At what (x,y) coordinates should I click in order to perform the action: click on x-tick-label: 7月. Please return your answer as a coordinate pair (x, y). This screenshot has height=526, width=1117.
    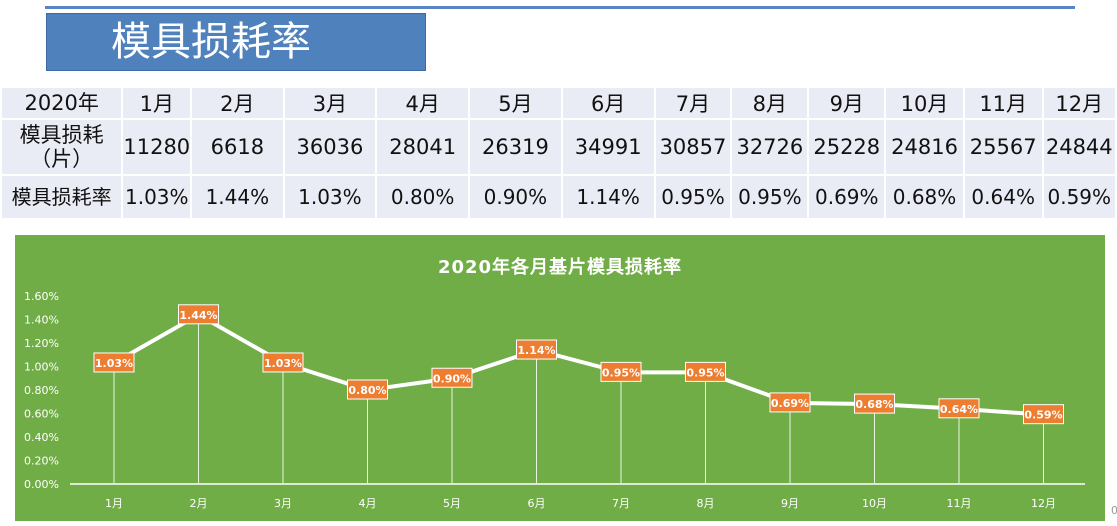
    Looking at the image, I should click on (621, 503).